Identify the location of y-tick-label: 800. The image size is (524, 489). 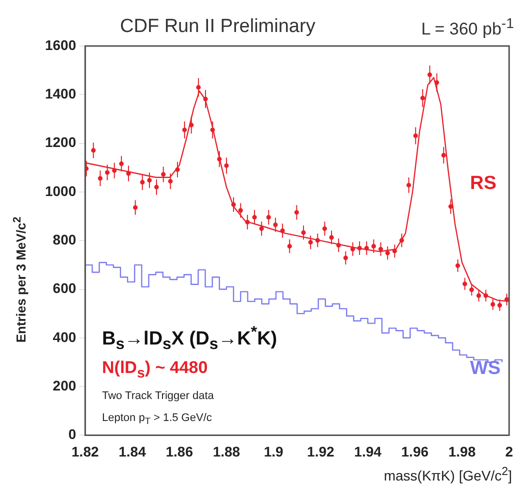
(64, 239).